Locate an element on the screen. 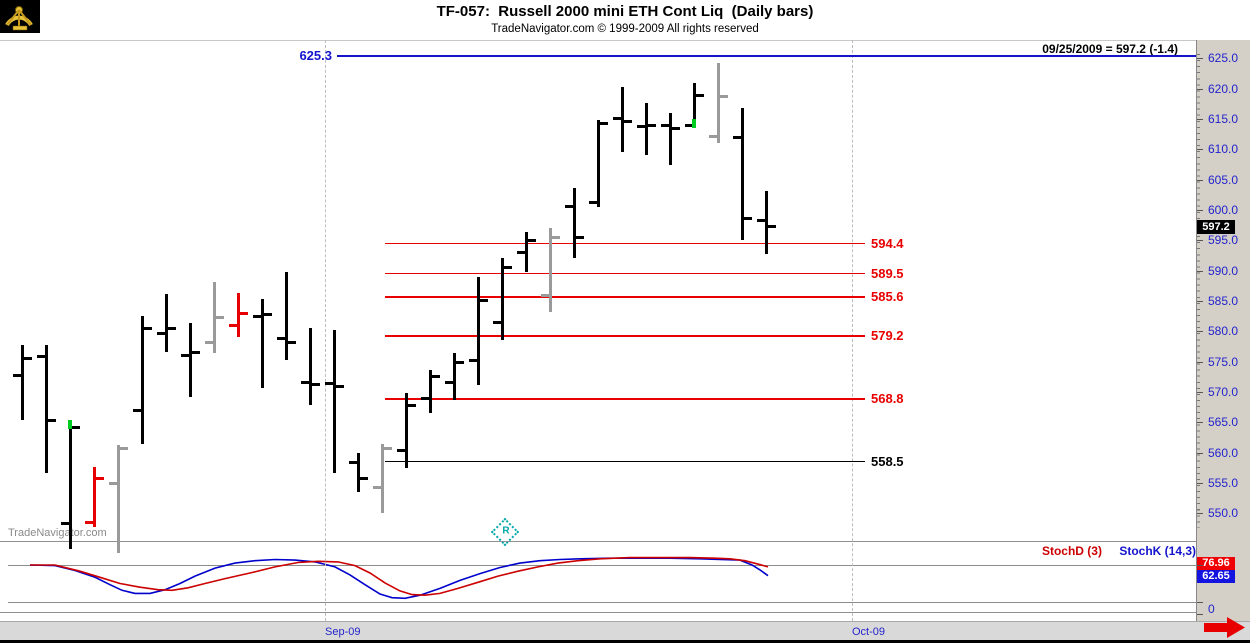 The image size is (1250, 643). trade-navigator-logo-icon is located at coordinates (20, 16).